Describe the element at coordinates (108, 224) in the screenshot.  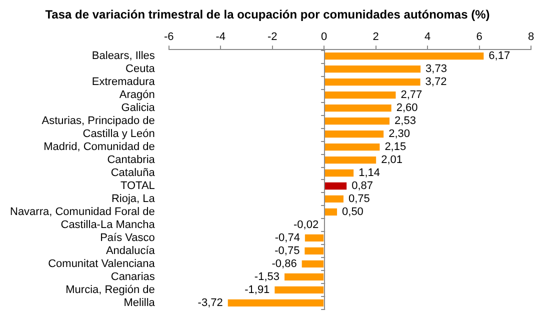
I see `y-tick-label: Castilla-La Mancha` at that location.